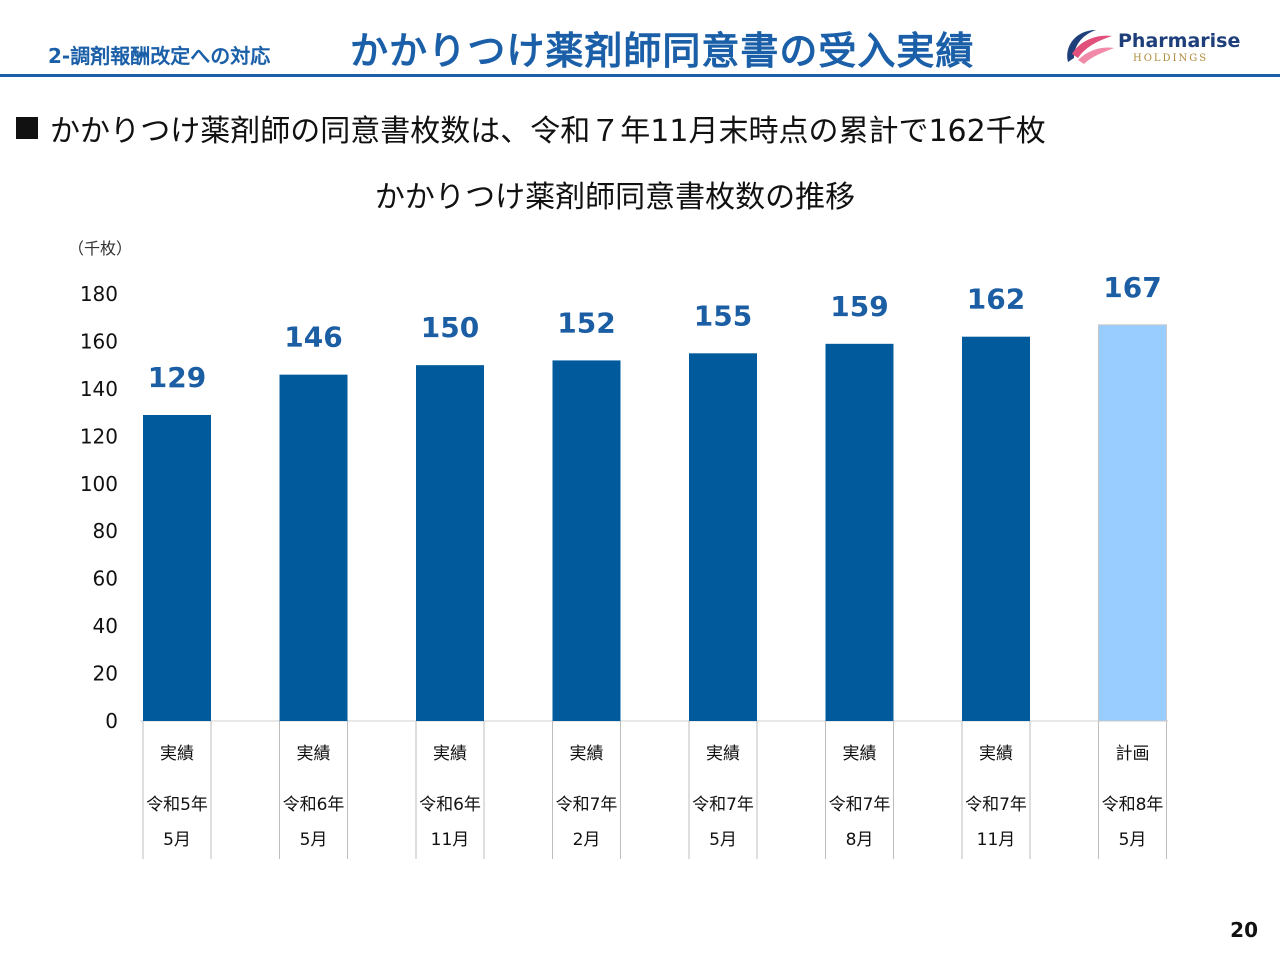 Image resolution: width=1280 pixels, height=960 pixels. What do you see at coordinates (177, 805) in the screenshot?
I see `category-year-label: 令和5年` at bounding box center [177, 805].